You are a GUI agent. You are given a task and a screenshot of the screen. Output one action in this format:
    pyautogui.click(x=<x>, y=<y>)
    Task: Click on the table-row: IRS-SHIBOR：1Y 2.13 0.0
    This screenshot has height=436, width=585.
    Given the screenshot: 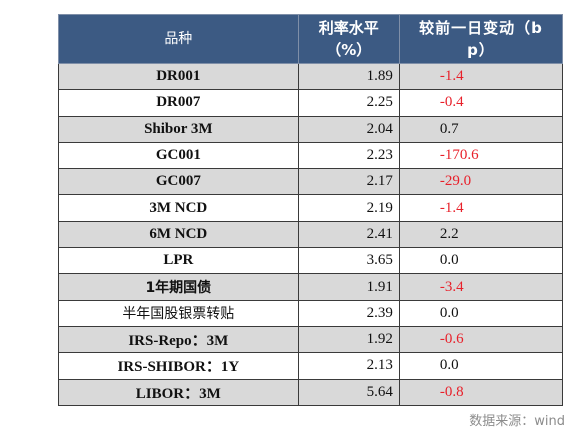 What is the action you would take?
    pyautogui.click(x=311, y=366)
    